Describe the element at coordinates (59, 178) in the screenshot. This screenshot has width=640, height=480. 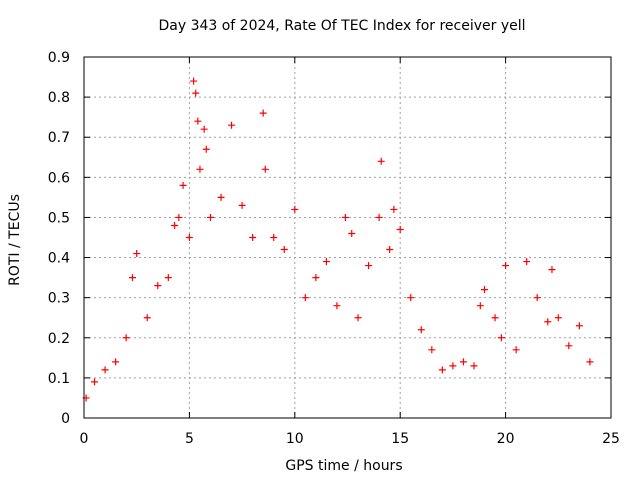
I see `y-tick-label: 0.6` at that location.